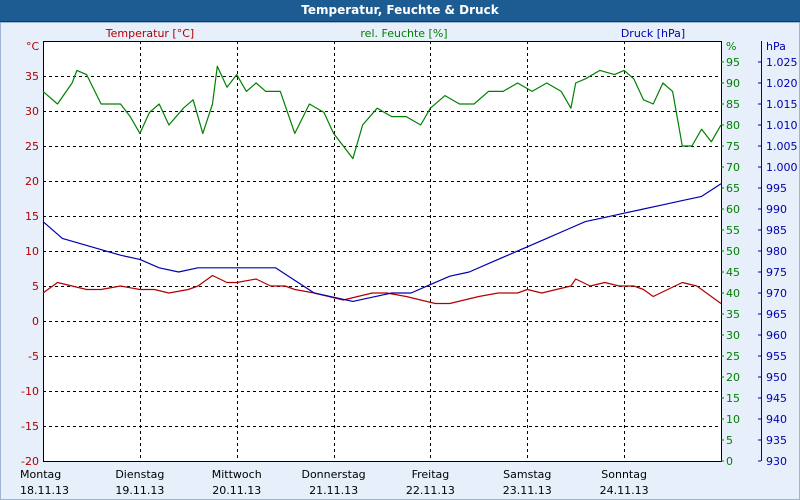  Describe the element at coordinates (733, 251) in the screenshot. I see `humidity-tick-label: 50` at that location.